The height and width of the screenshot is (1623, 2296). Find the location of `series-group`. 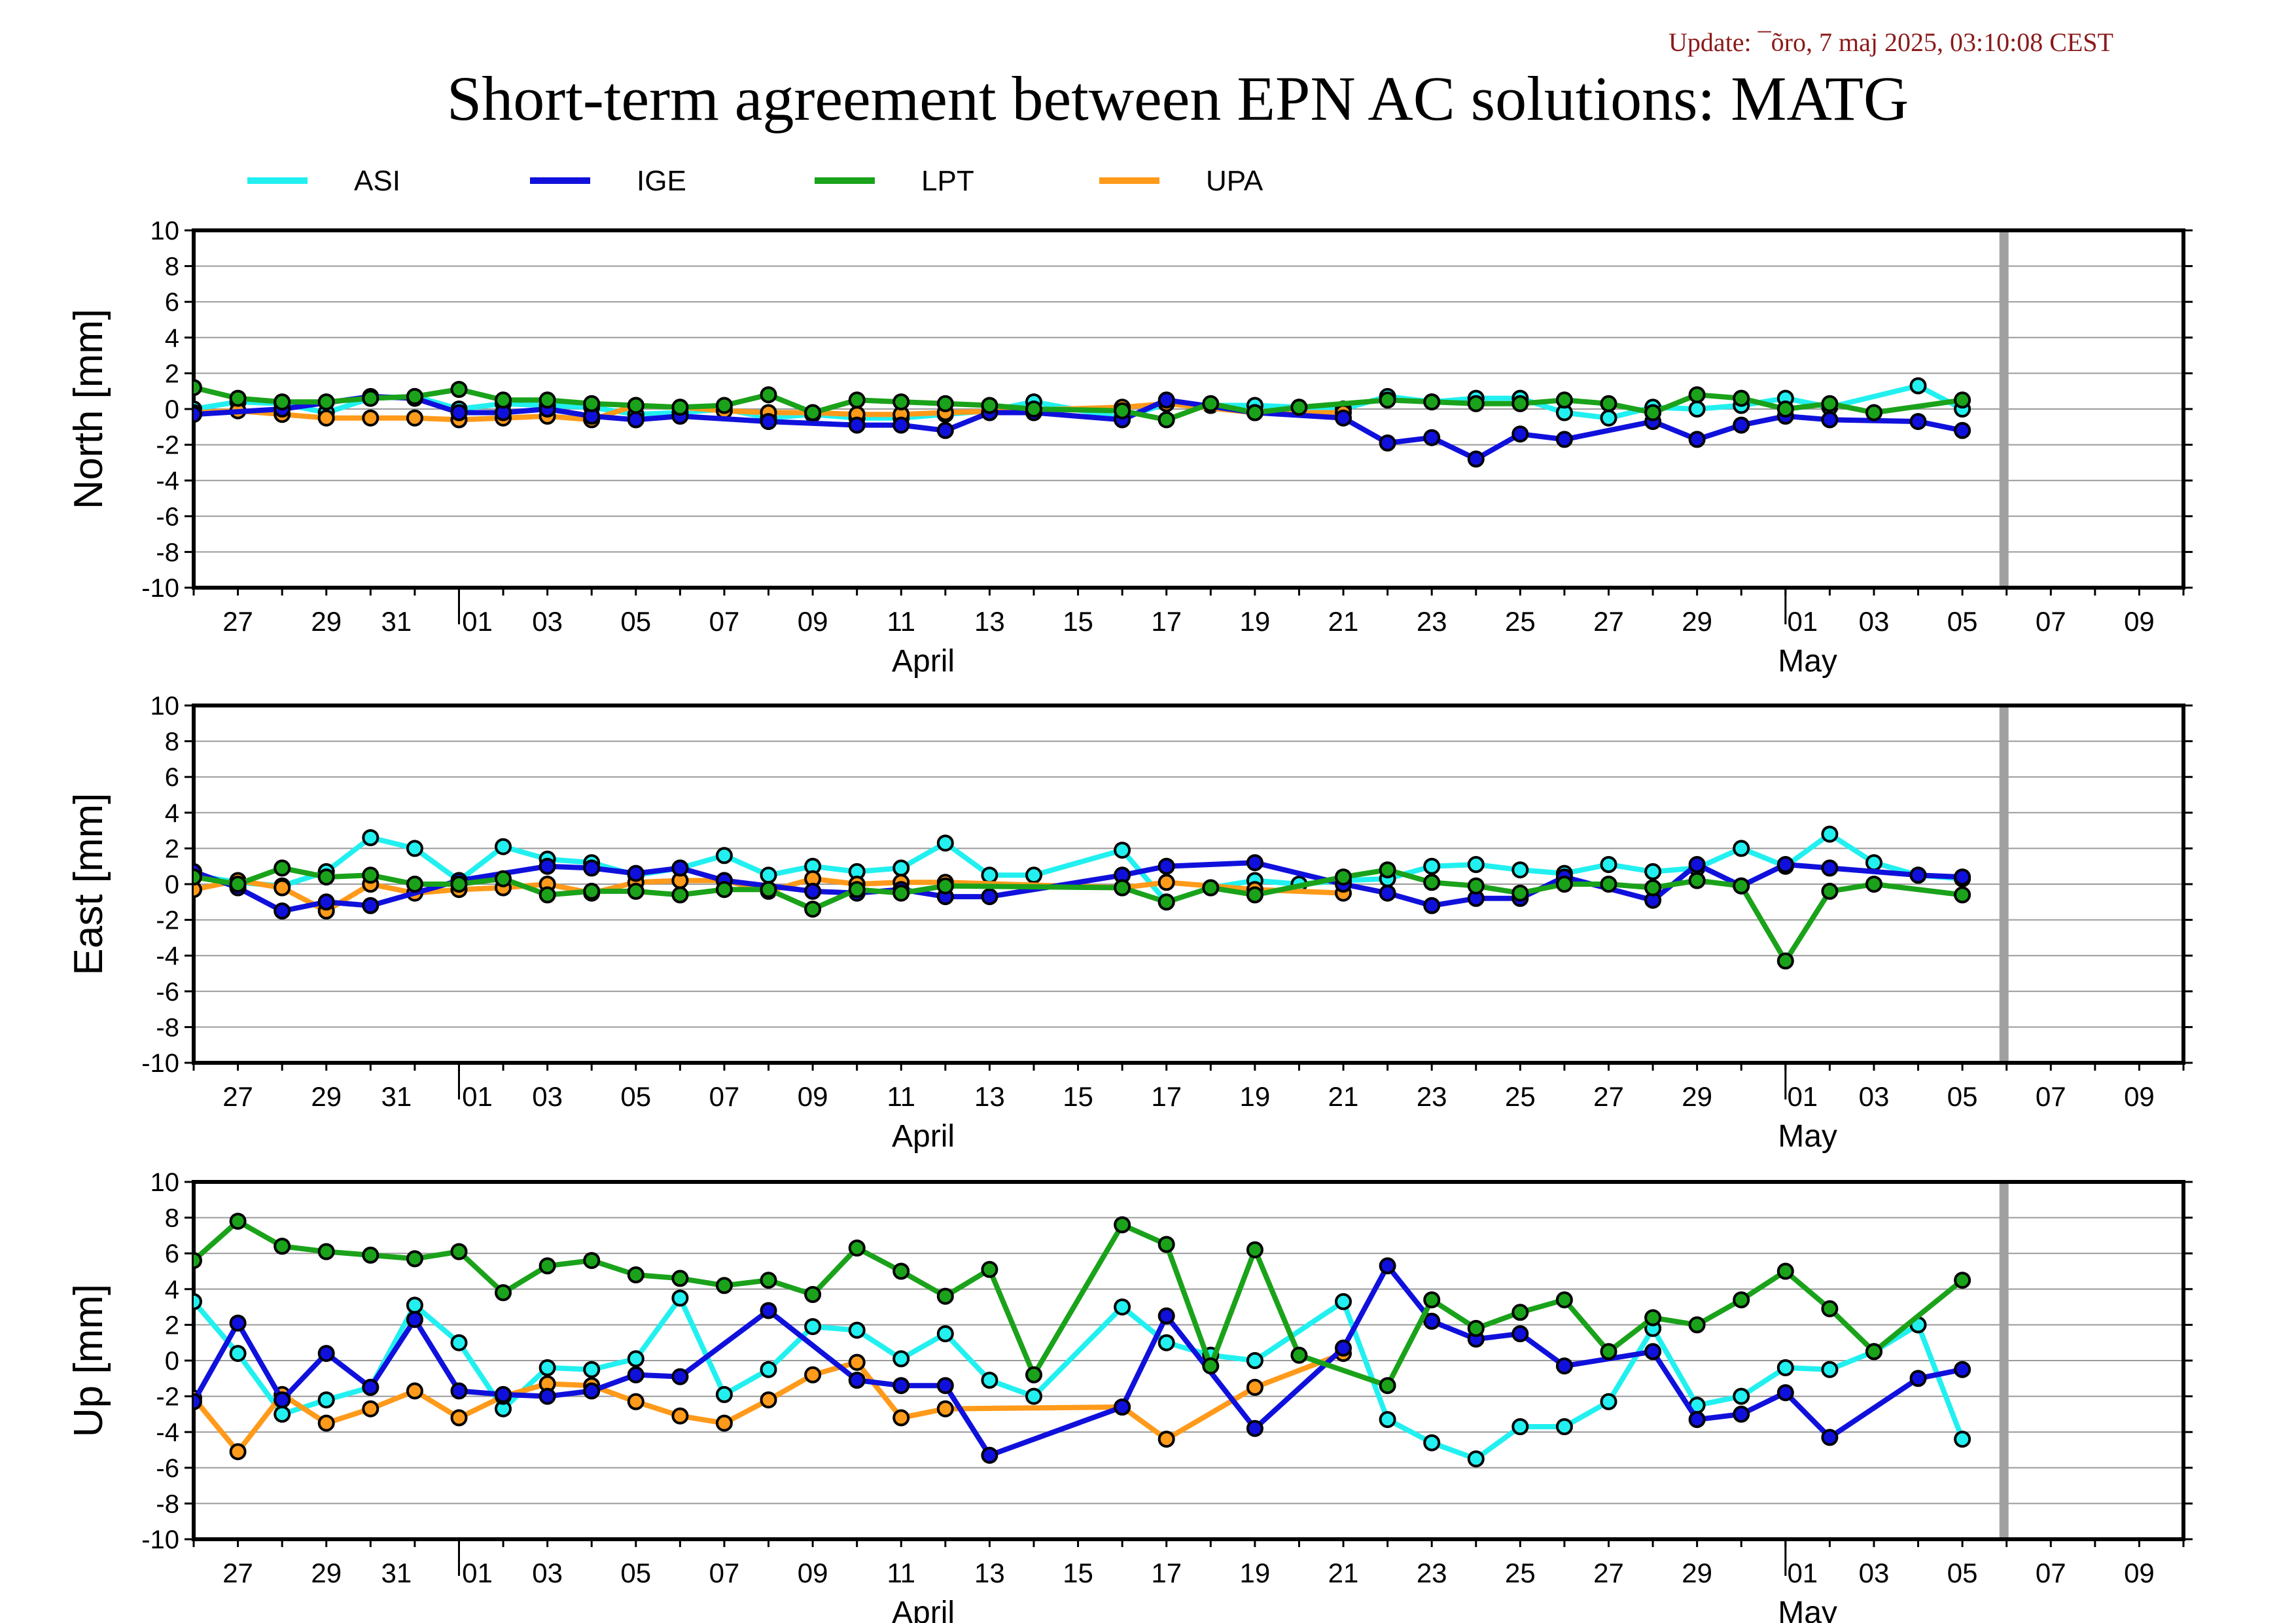

series-group is located at coordinates (1082, 423).